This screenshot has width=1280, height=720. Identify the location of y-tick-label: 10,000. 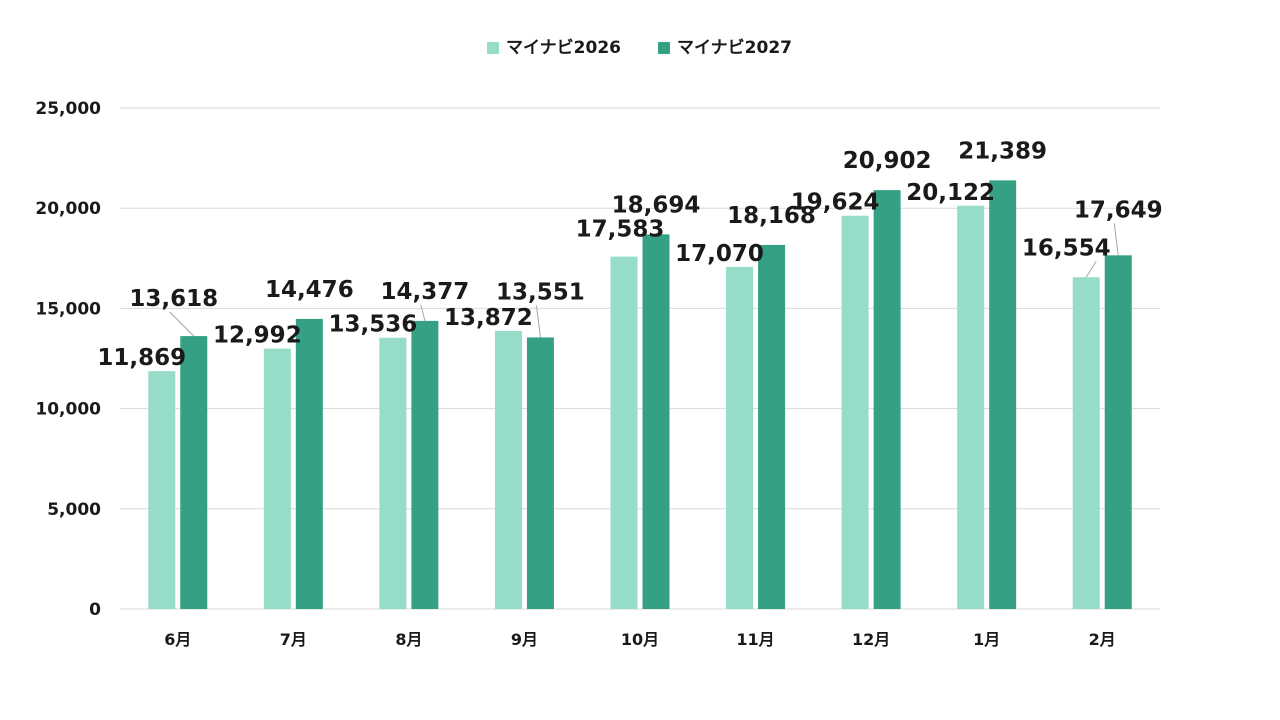
(68, 410).